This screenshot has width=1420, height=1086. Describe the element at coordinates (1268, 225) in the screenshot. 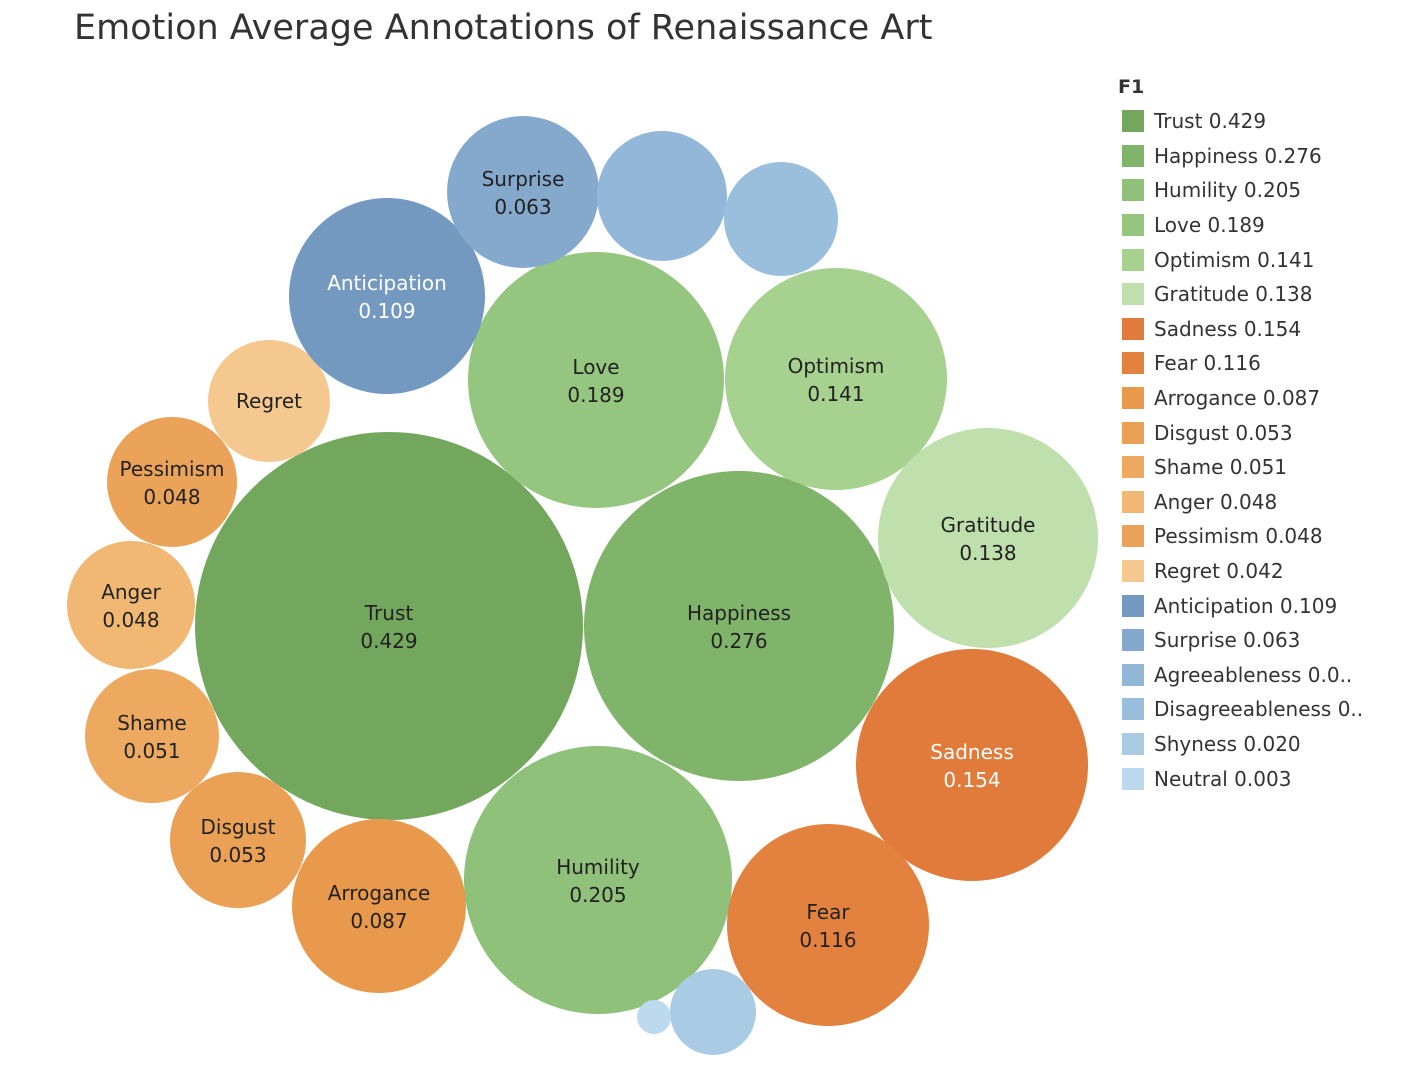

I see `legend-item-love: Love 0.189` at that location.